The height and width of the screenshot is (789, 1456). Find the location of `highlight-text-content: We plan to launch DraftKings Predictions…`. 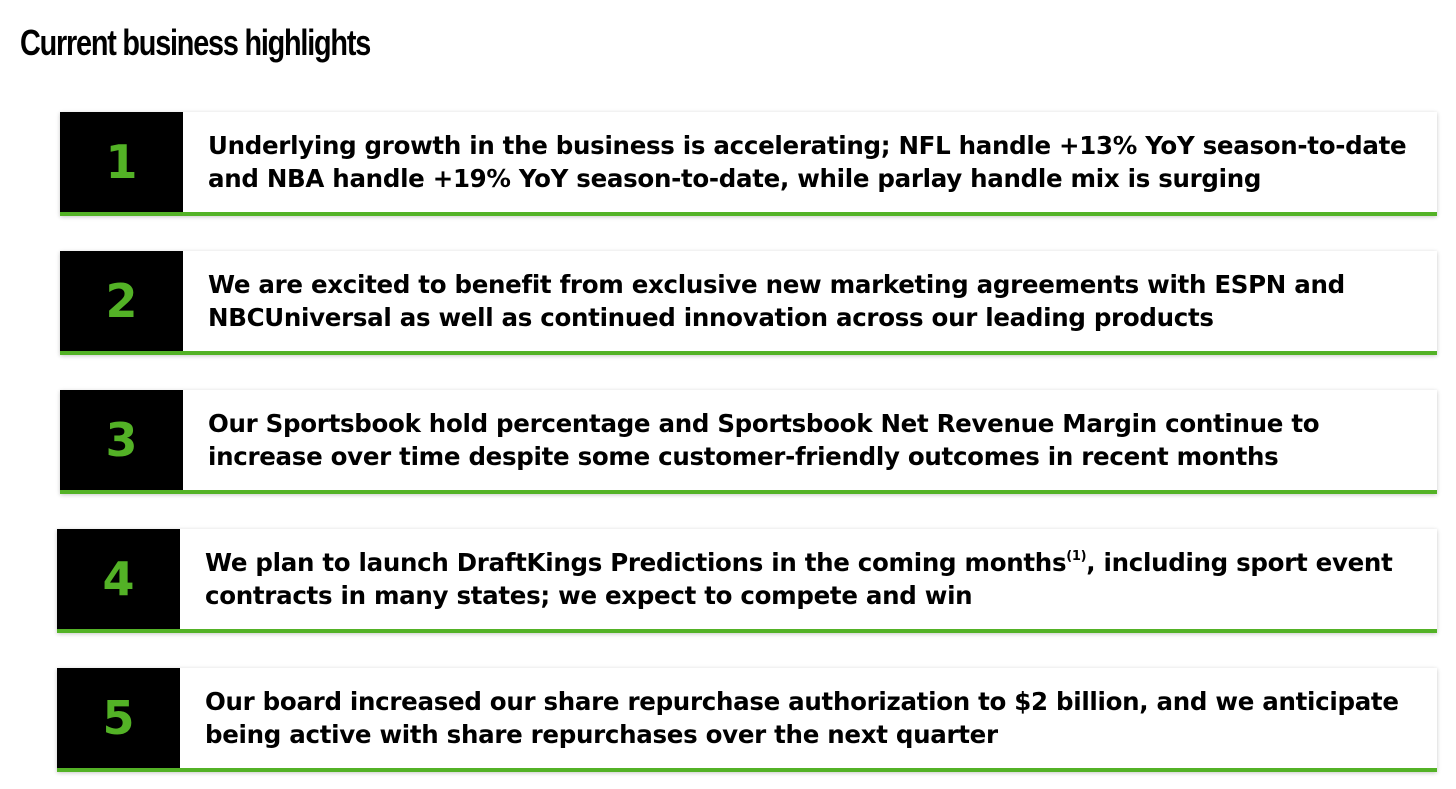

highlight-text-content: We plan to launch DraftKings Predictions… is located at coordinates (811, 579).